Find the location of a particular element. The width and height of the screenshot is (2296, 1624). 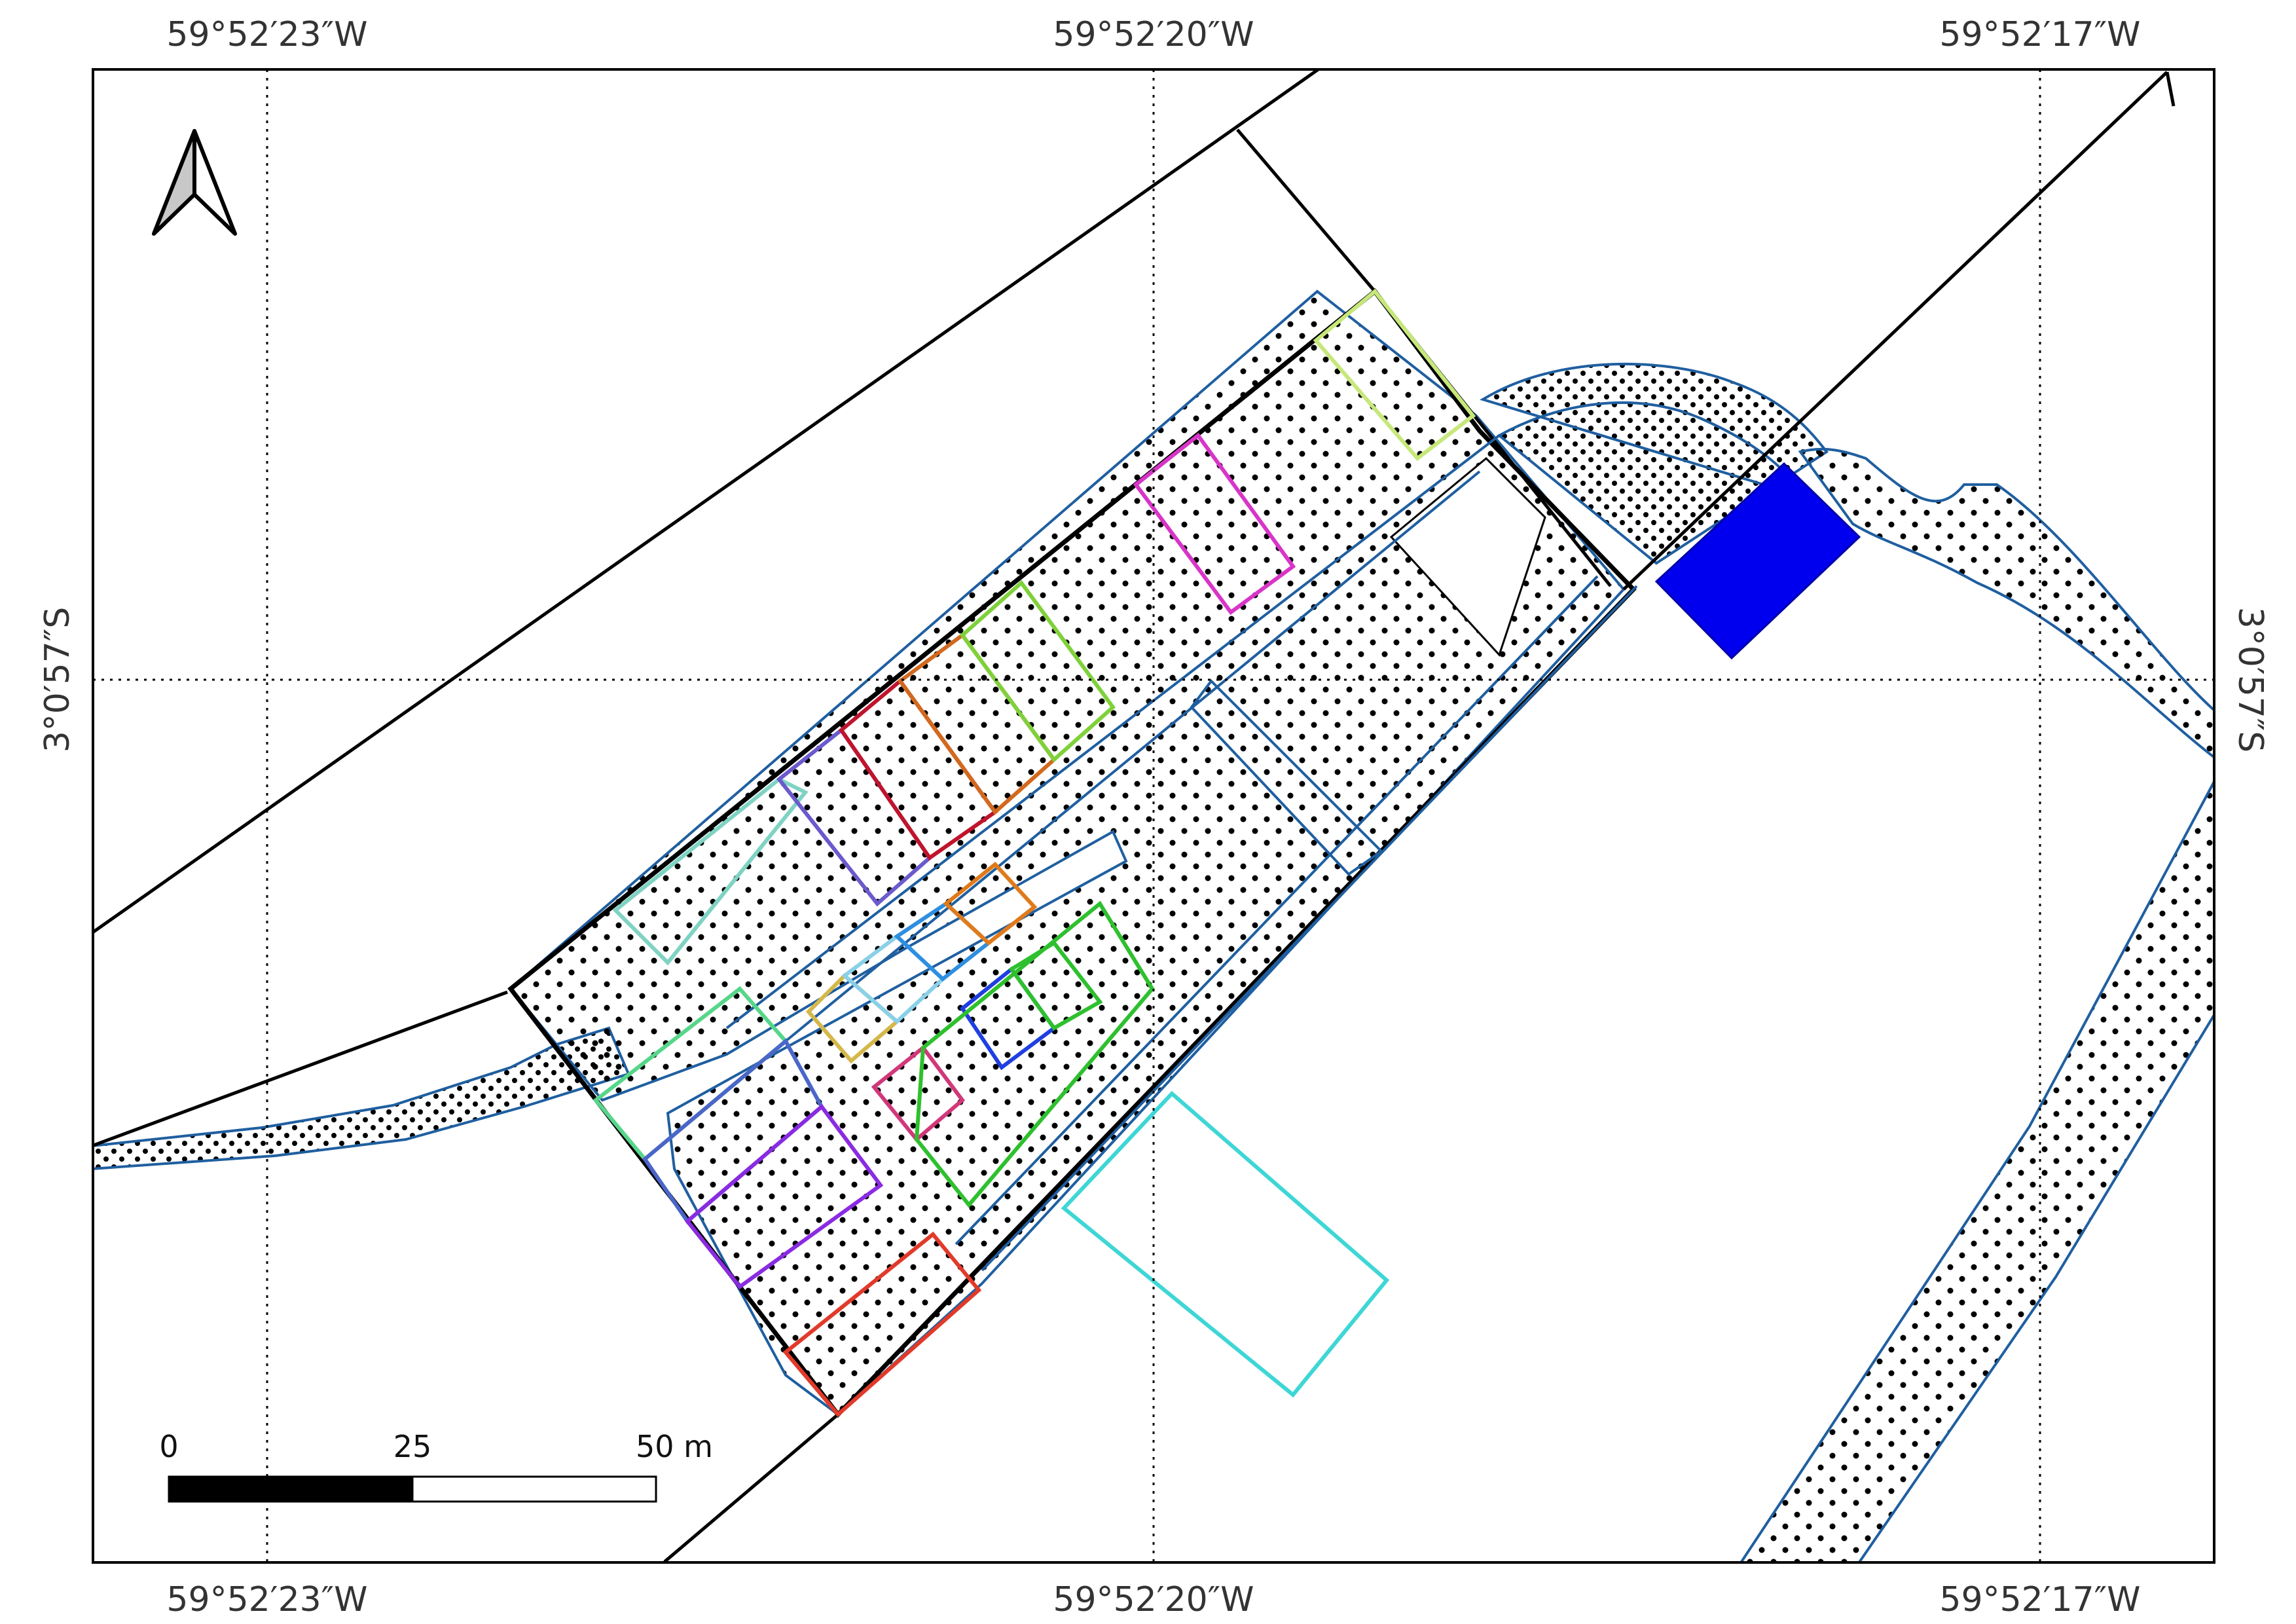

bottom-label-2: 59°52′20″W is located at coordinates (1153, 1599).